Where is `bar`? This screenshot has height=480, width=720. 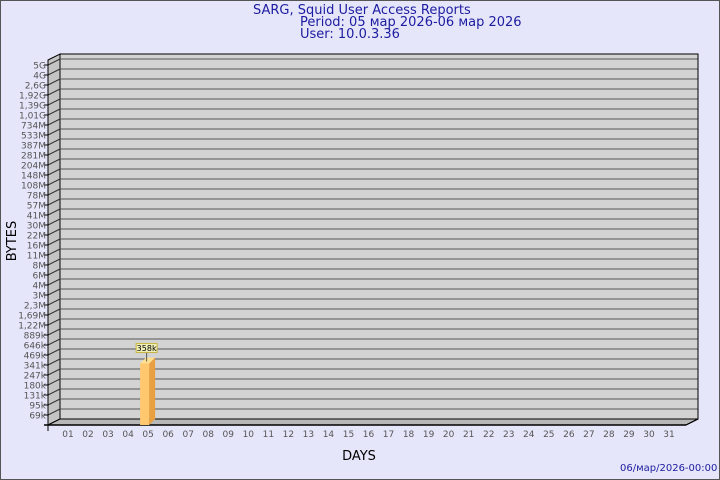 bar is located at coordinates (145, 394).